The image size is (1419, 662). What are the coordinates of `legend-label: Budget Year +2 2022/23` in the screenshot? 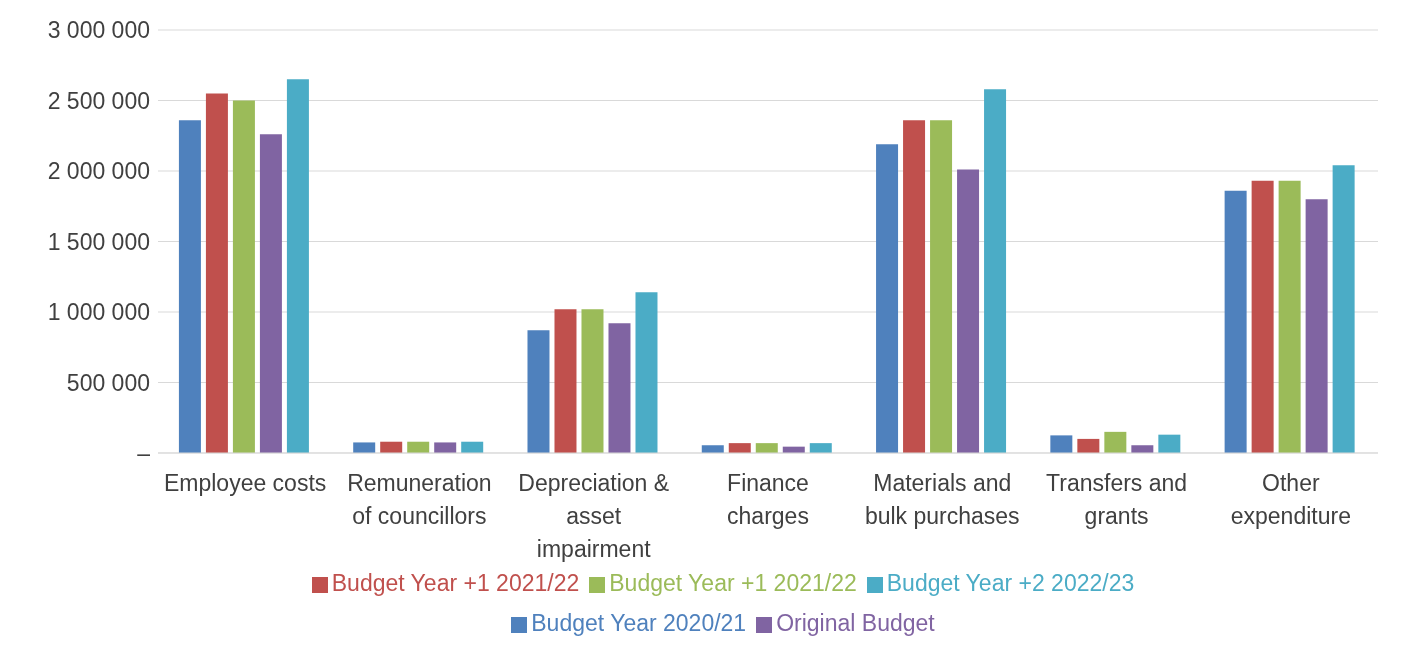 It's located at (1010, 583).